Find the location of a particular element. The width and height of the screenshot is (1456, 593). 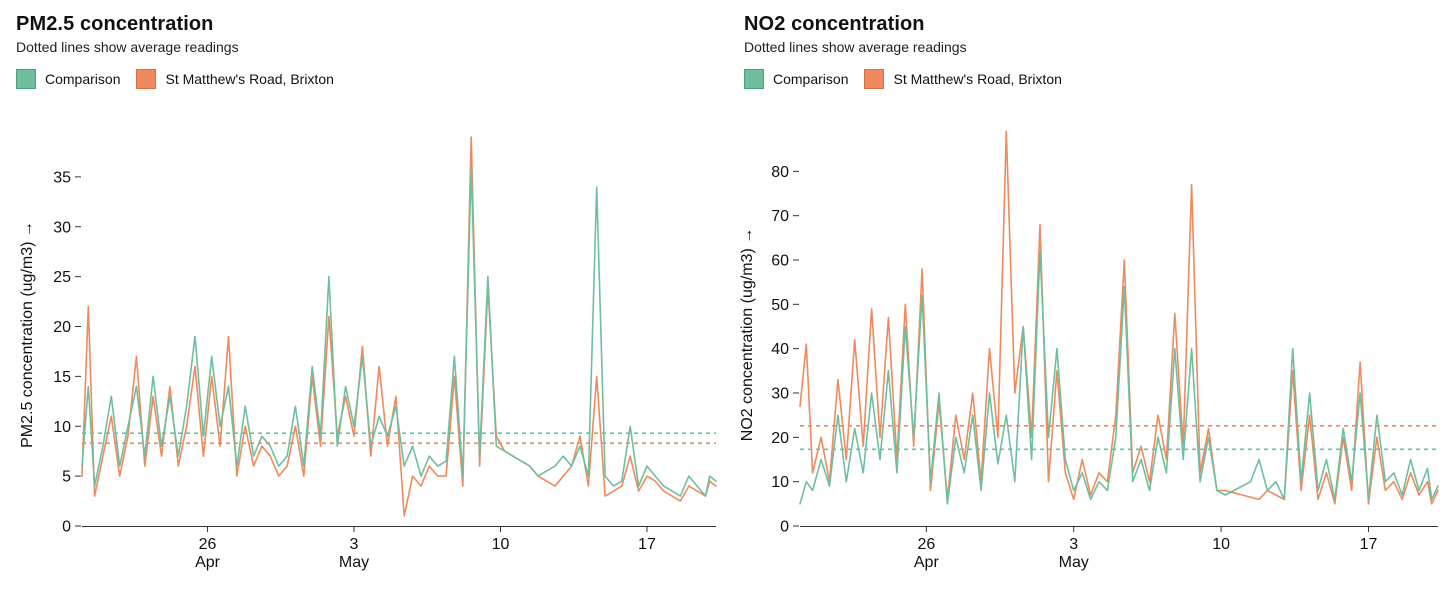

no2-y-tick-label: 70 is located at coordinates (780, 216).